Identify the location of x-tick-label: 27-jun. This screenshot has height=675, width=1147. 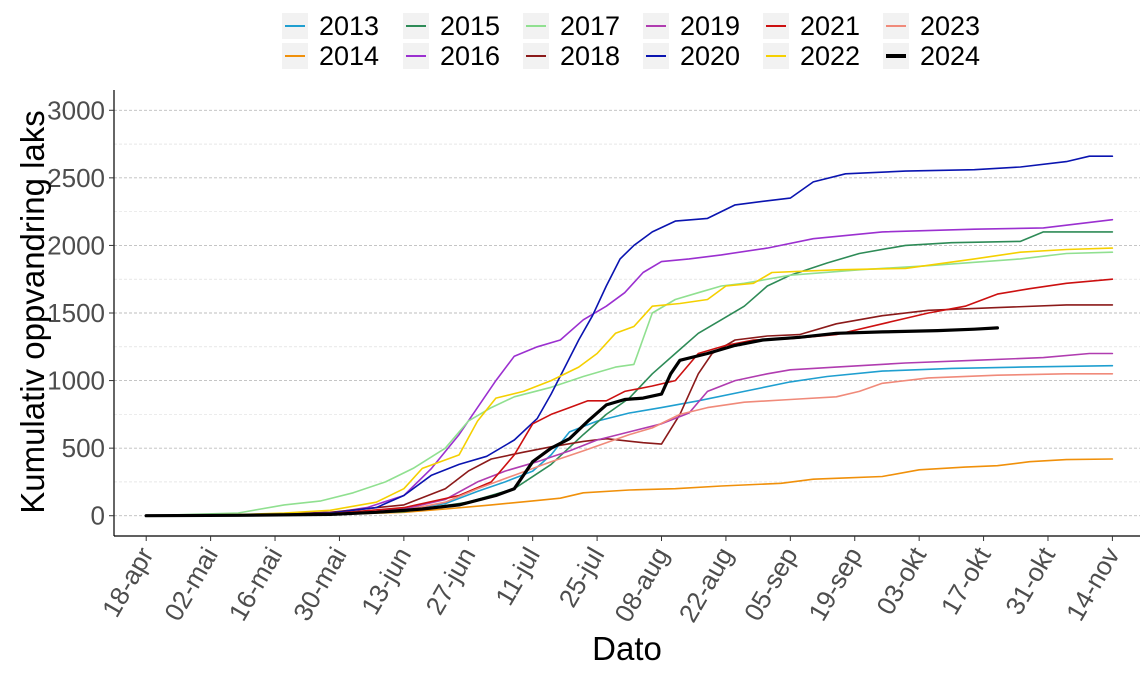
(450, 581).